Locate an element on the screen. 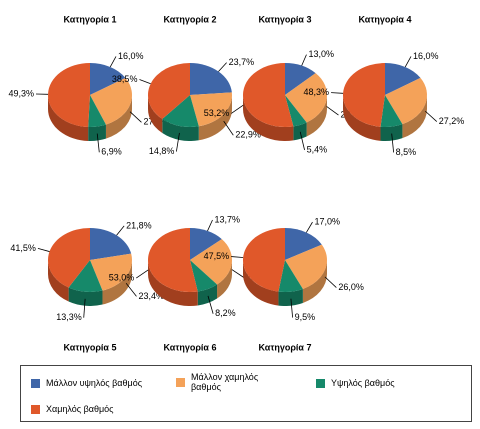 The width and height of the screenshot is (480, 429). data-label: 5,4% is located at coordinates (317, 149).